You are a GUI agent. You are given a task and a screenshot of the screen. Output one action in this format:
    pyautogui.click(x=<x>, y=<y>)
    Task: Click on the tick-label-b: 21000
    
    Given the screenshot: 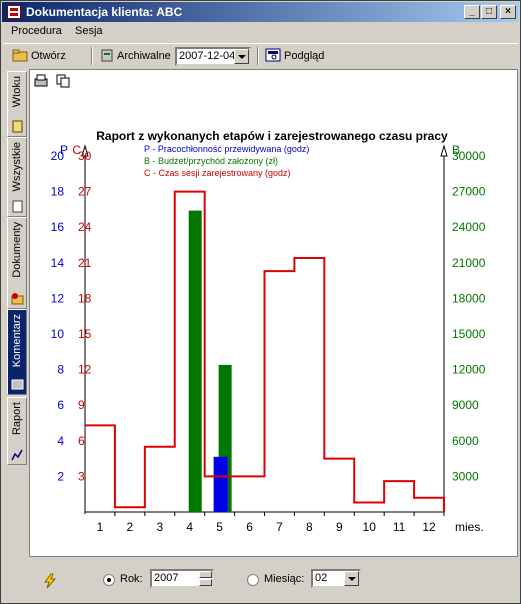 What is the action you would take?
    pyautogui.click(x=469, y=263)
    